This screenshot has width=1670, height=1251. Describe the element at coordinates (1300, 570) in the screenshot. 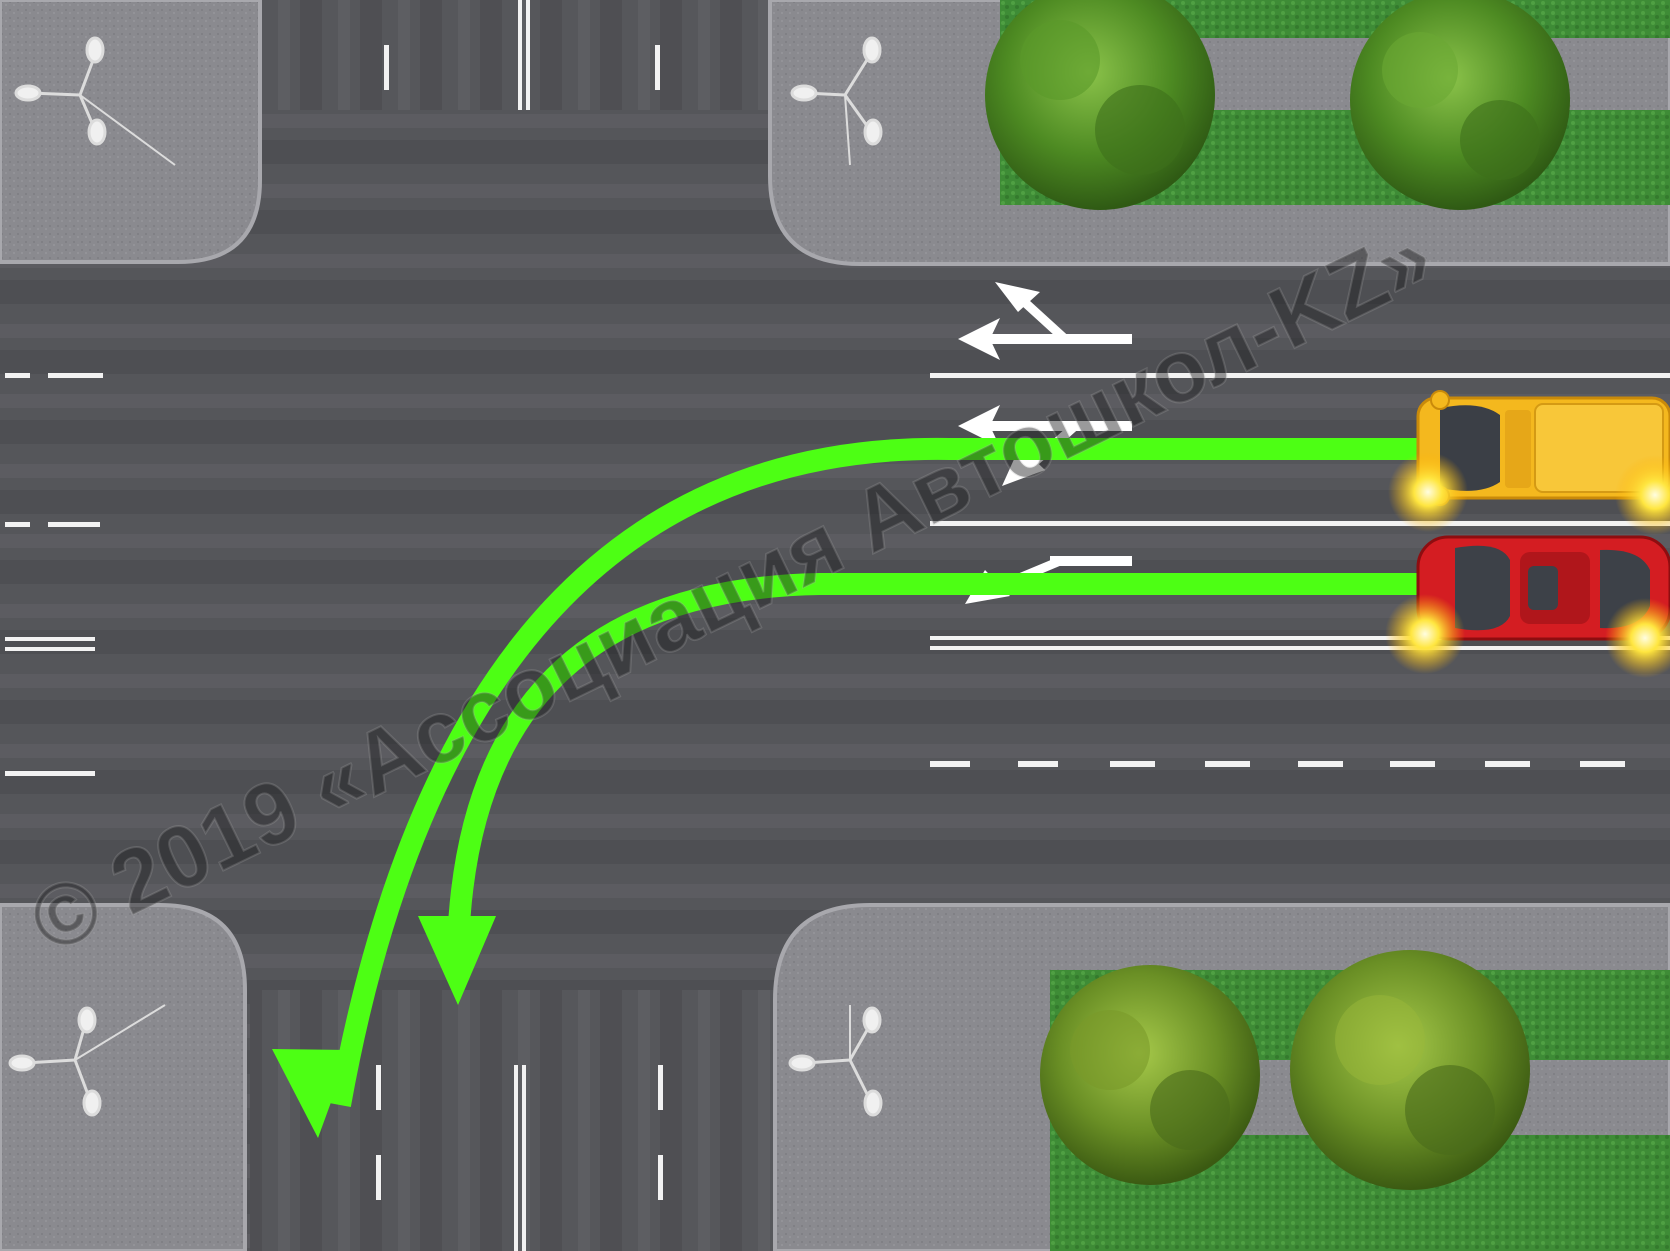

I see `lane-markings-right` at that location.